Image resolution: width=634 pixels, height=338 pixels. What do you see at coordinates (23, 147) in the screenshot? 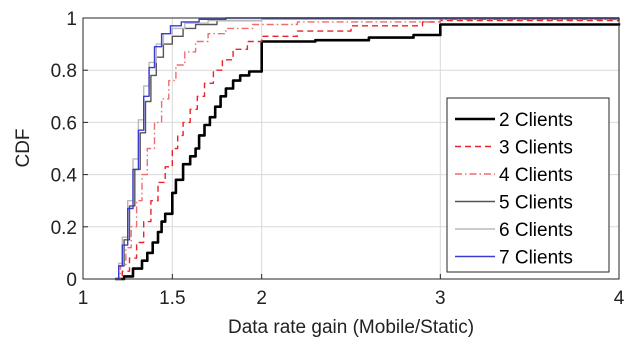
I see `y-axis-label: CDF` at bounding box center [23, 147].